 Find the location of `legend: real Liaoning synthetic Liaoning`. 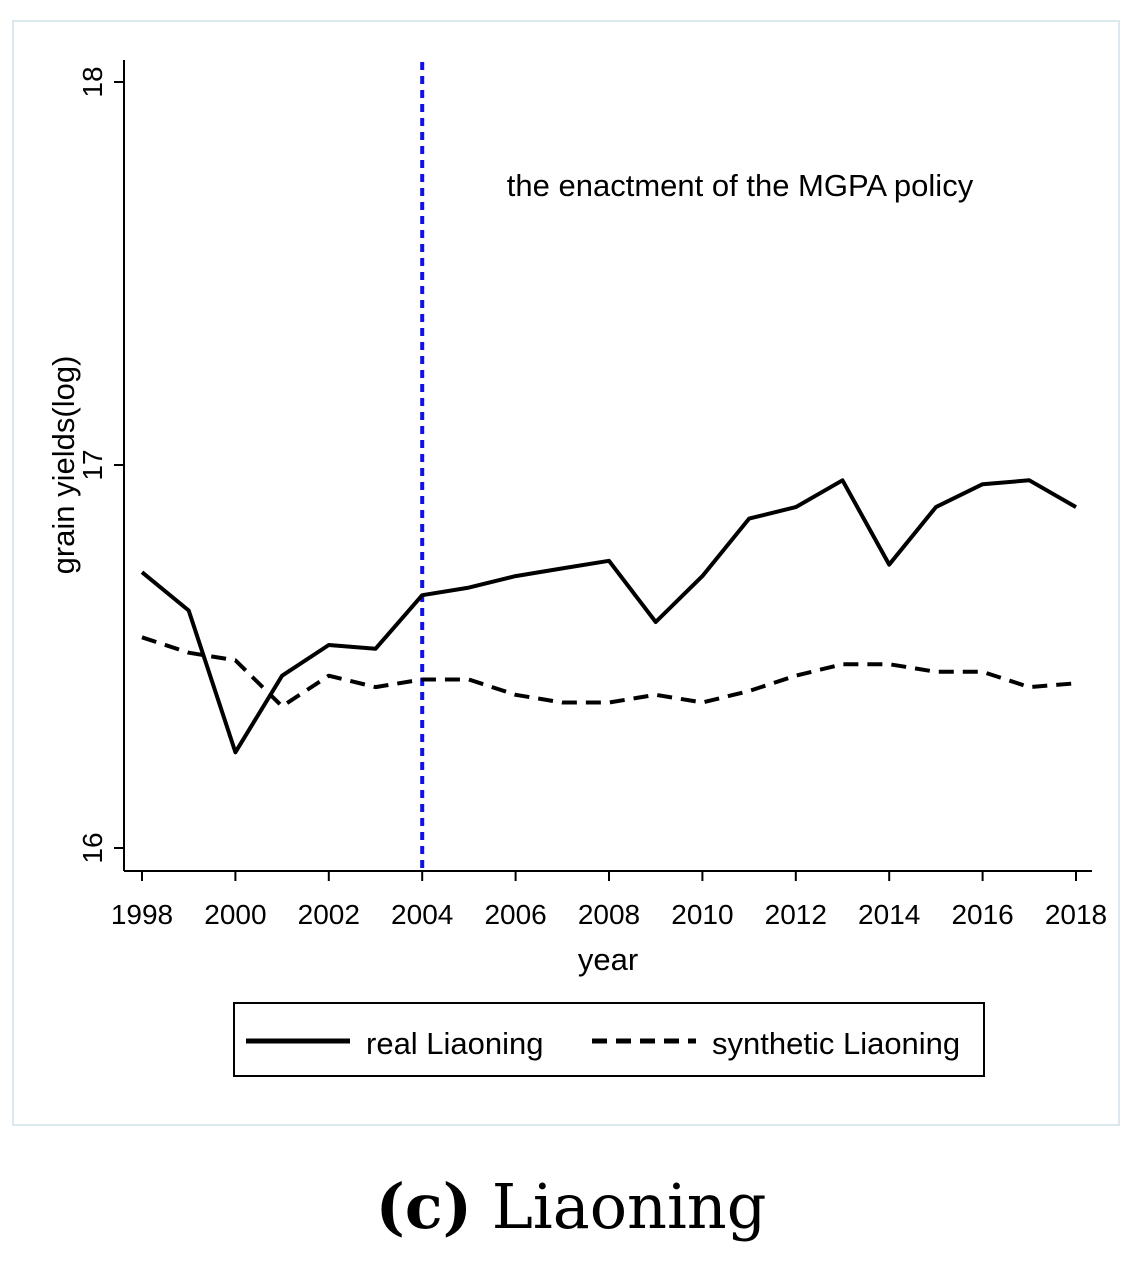

legend: real Liaoning synthetic Liaoning is located at coordinates (609, 1039).